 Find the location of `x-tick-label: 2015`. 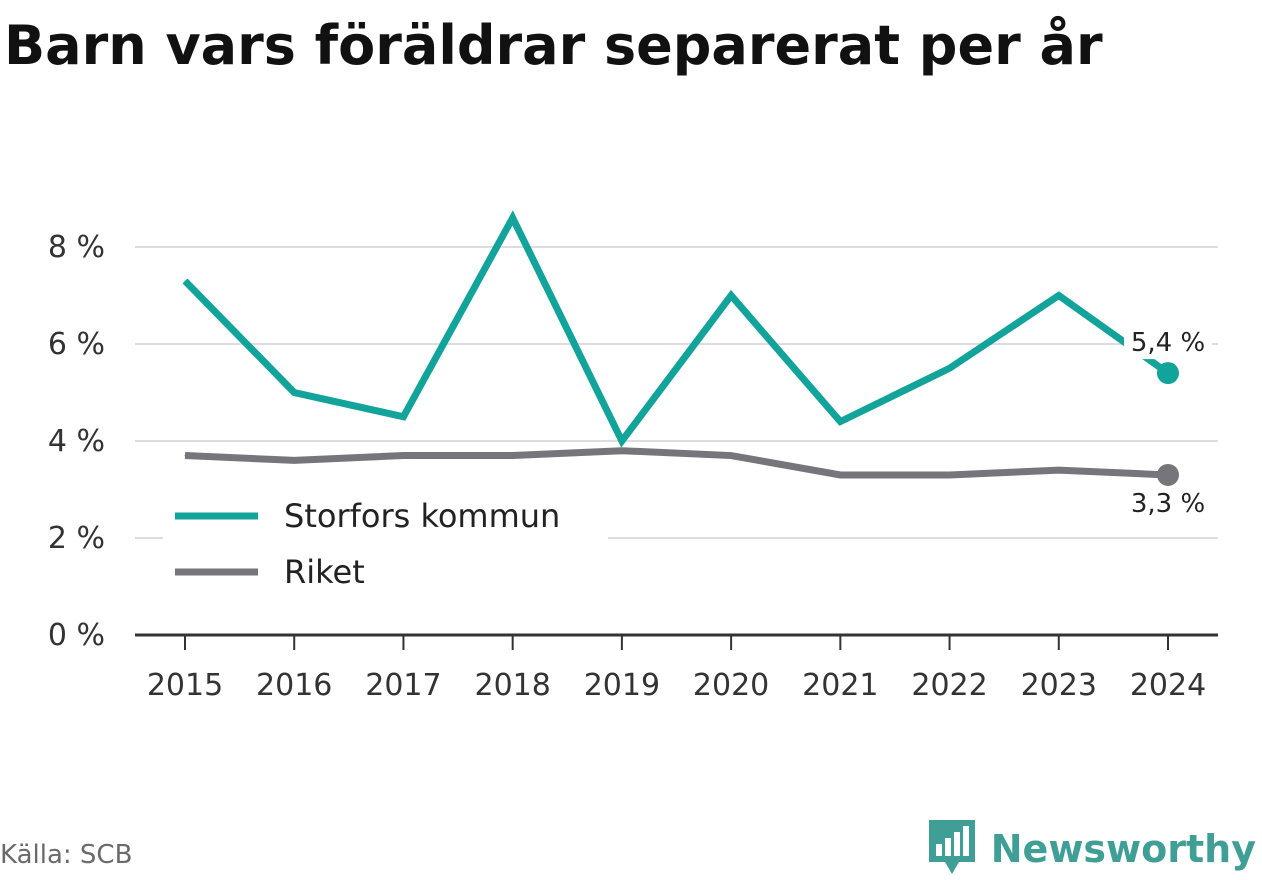

x-tick-label: 2015 is located at coordinates (185, 685).